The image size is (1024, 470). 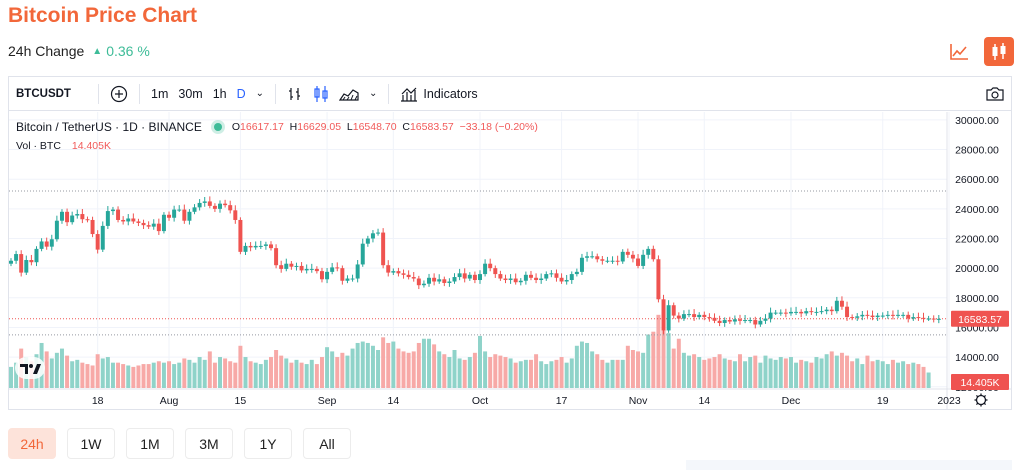 I want to click on time-tick-label: 18, so click(x=98, y=401).